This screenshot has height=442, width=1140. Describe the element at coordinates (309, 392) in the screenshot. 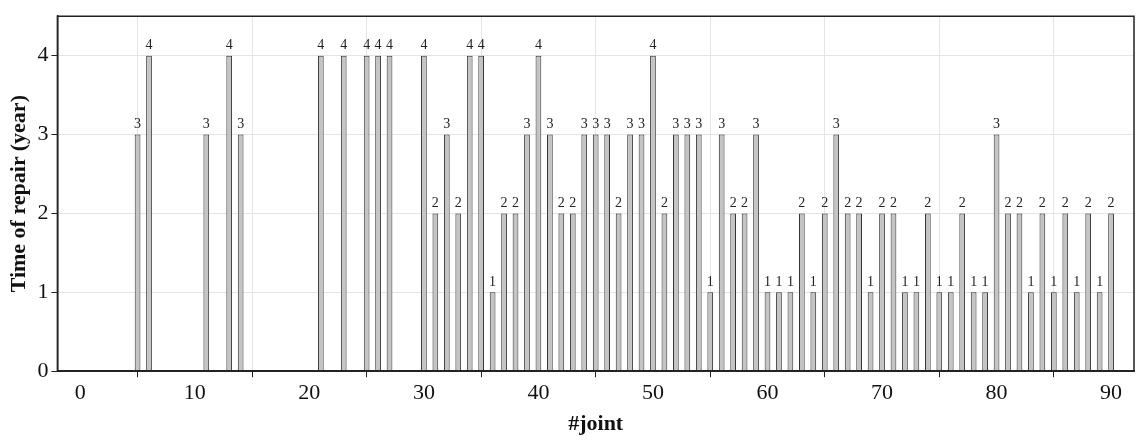

I see `x-tick-label: 20` at that location.